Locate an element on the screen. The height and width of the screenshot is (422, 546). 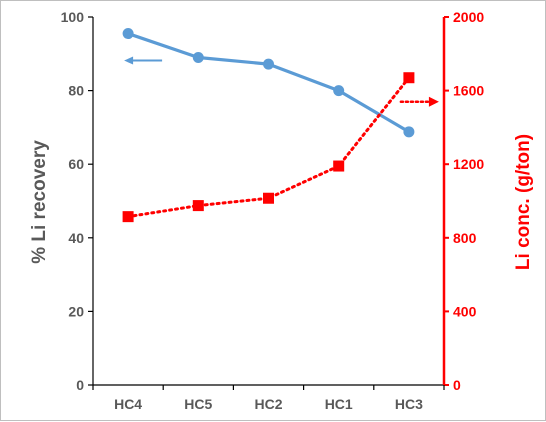
annotations is located at coordinates (281, 81).